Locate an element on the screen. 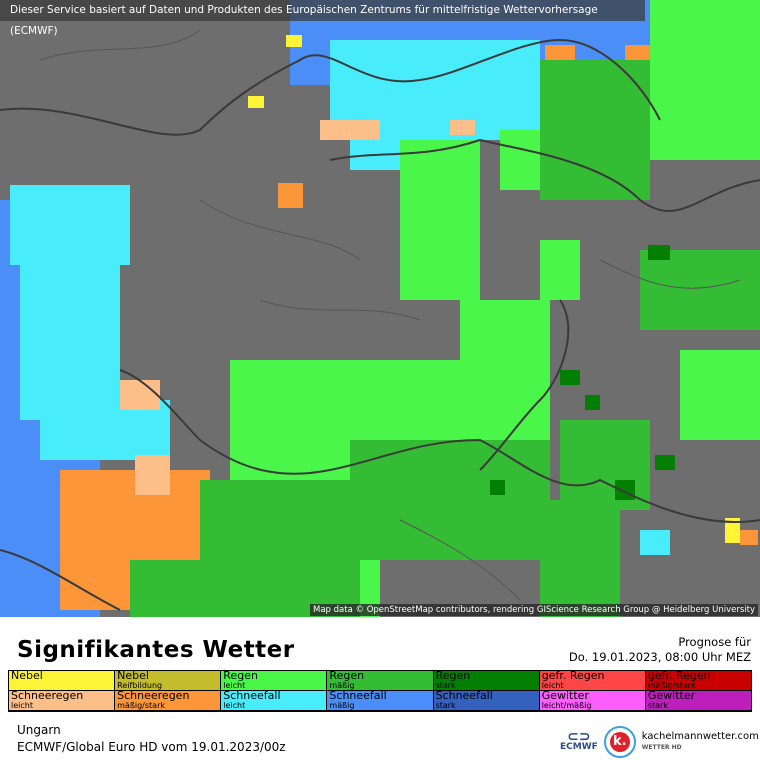 This screenshot has height=760, width=760. ecmwf-icon: ⊂⊃ is located at coordinates (579, 737).